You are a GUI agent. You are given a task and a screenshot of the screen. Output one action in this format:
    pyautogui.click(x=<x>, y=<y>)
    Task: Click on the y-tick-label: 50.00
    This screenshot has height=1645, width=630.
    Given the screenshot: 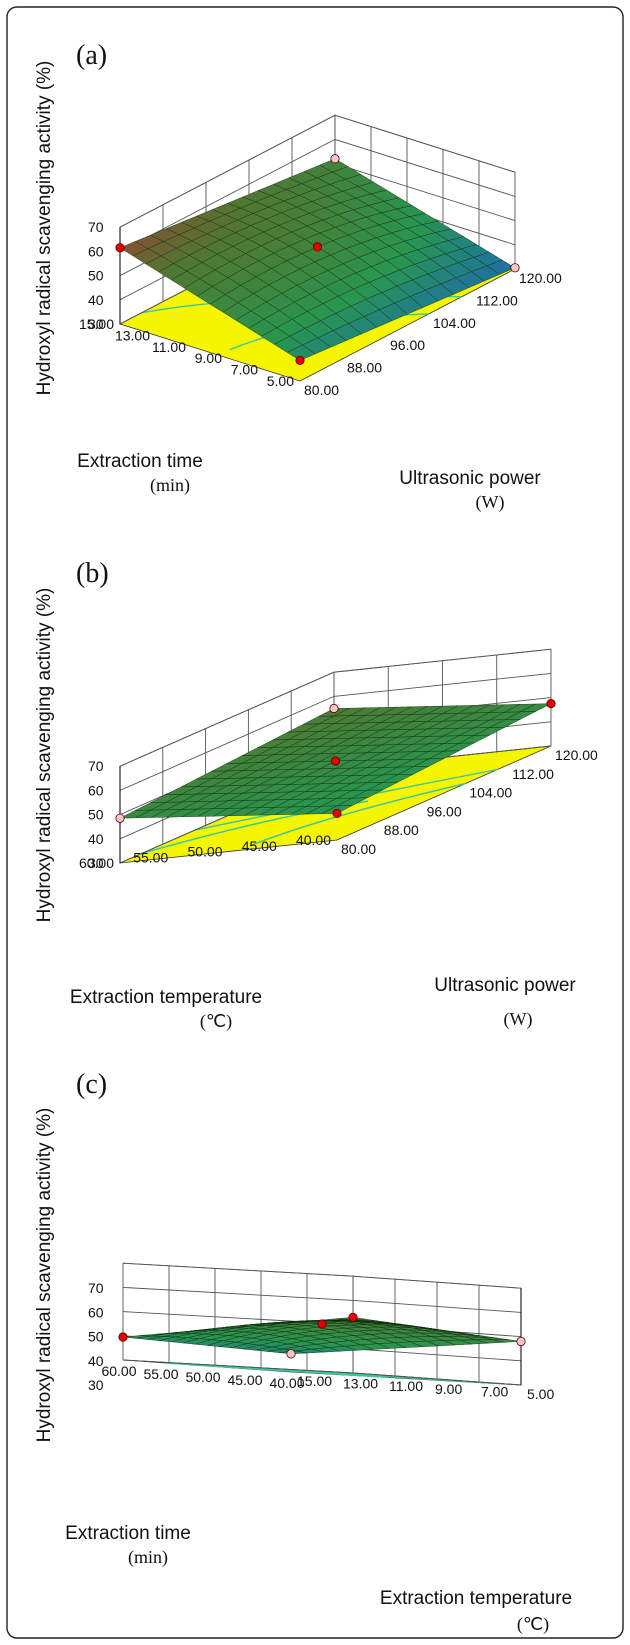 What is the action you would take?
    pyautogui.click(x=204, y=852)
    